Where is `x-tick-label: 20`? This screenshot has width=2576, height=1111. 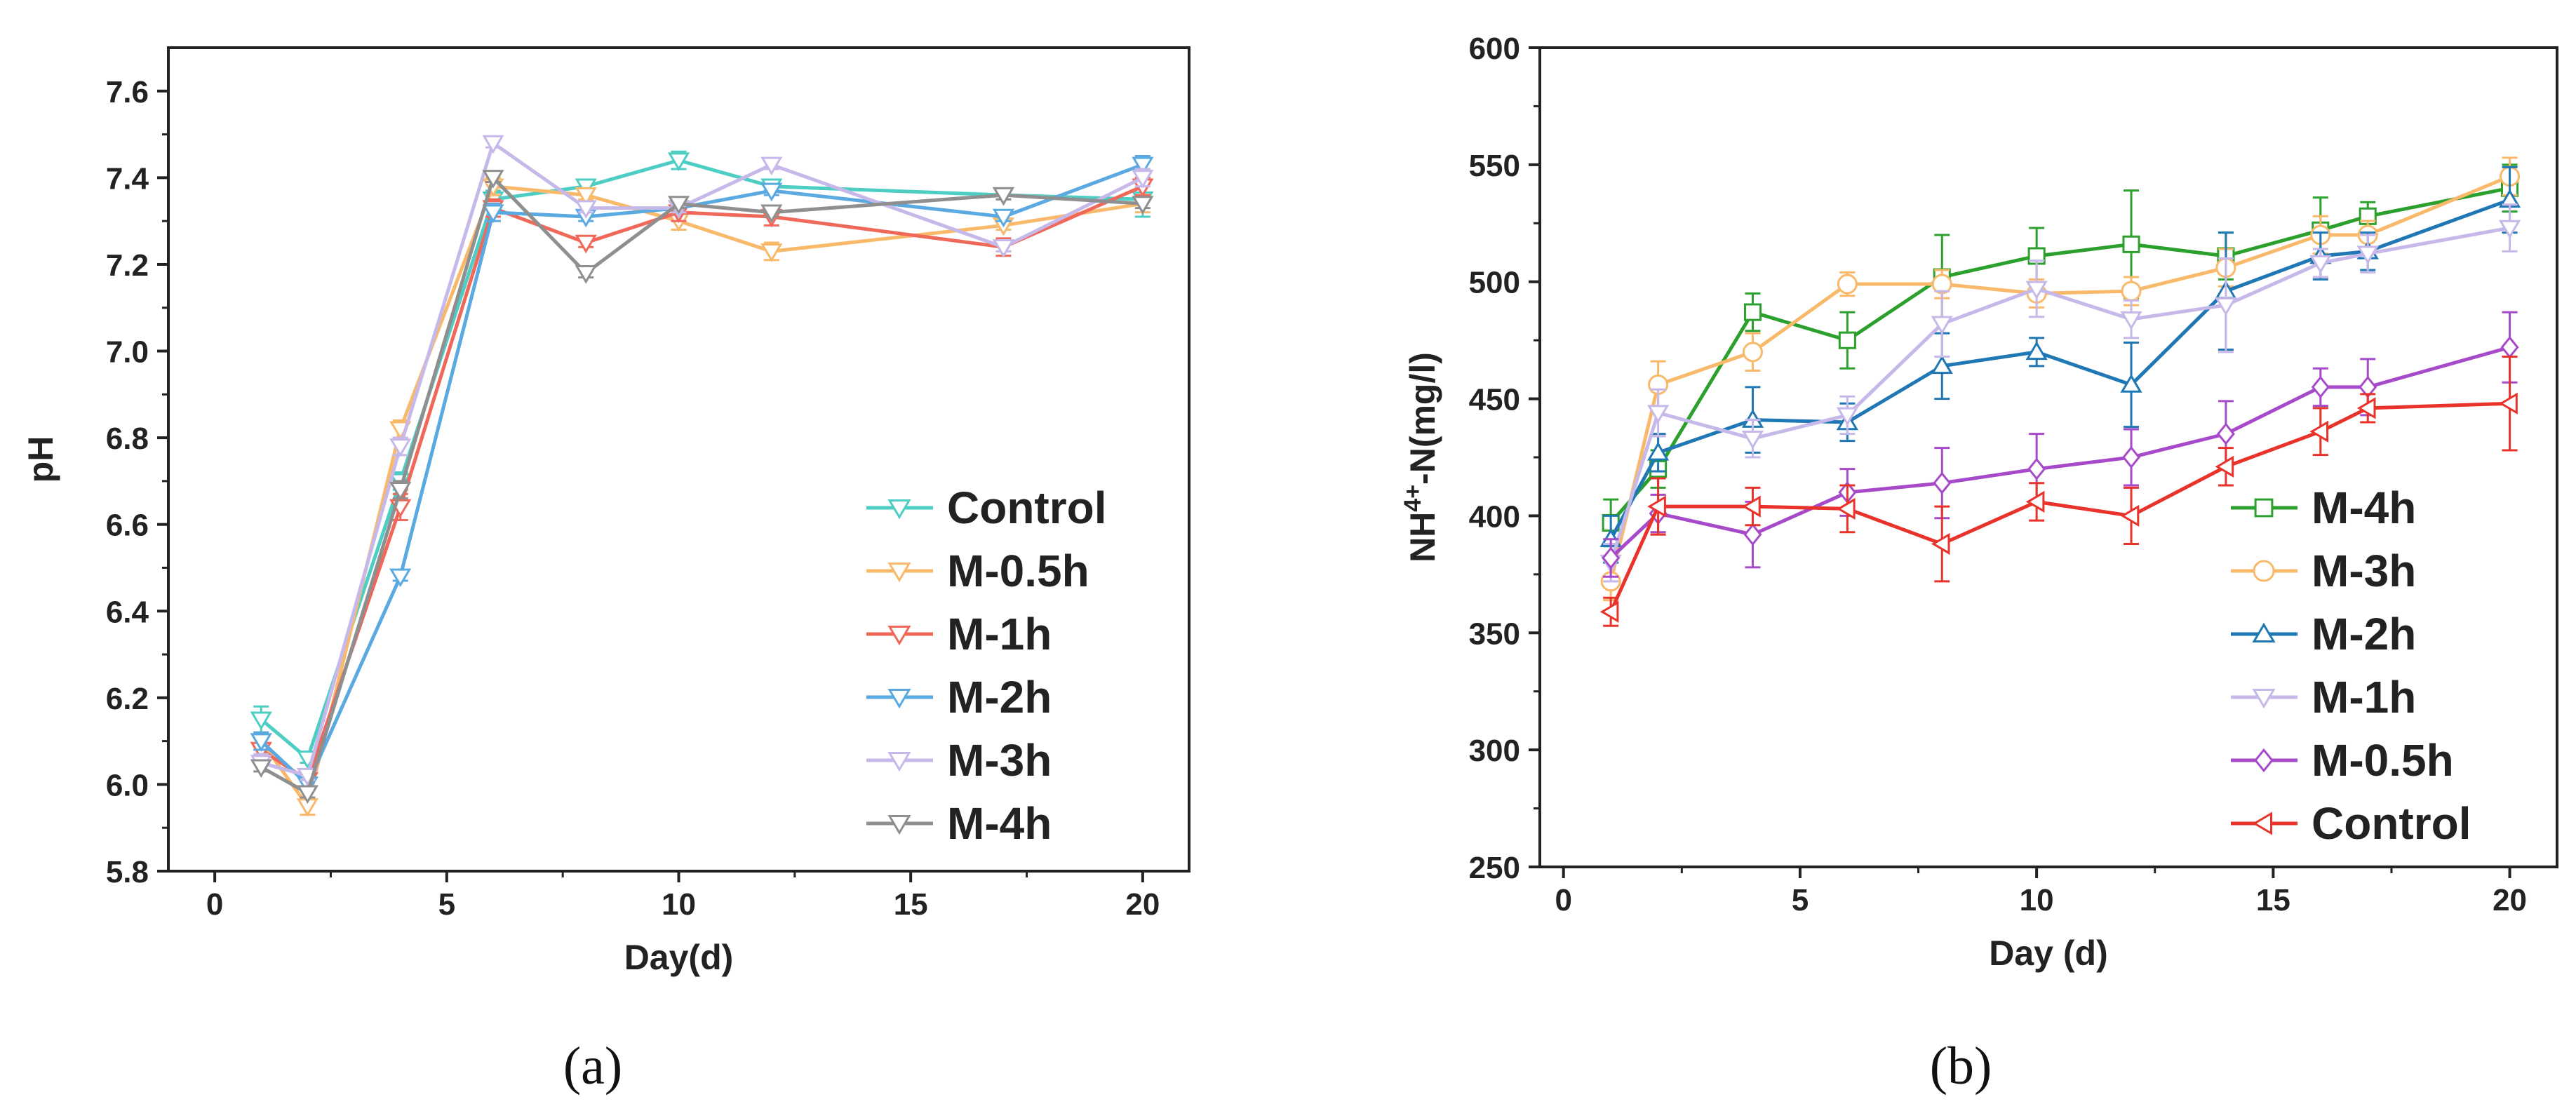
x-tick-label: 20 is located at coordinates (1142, 904).